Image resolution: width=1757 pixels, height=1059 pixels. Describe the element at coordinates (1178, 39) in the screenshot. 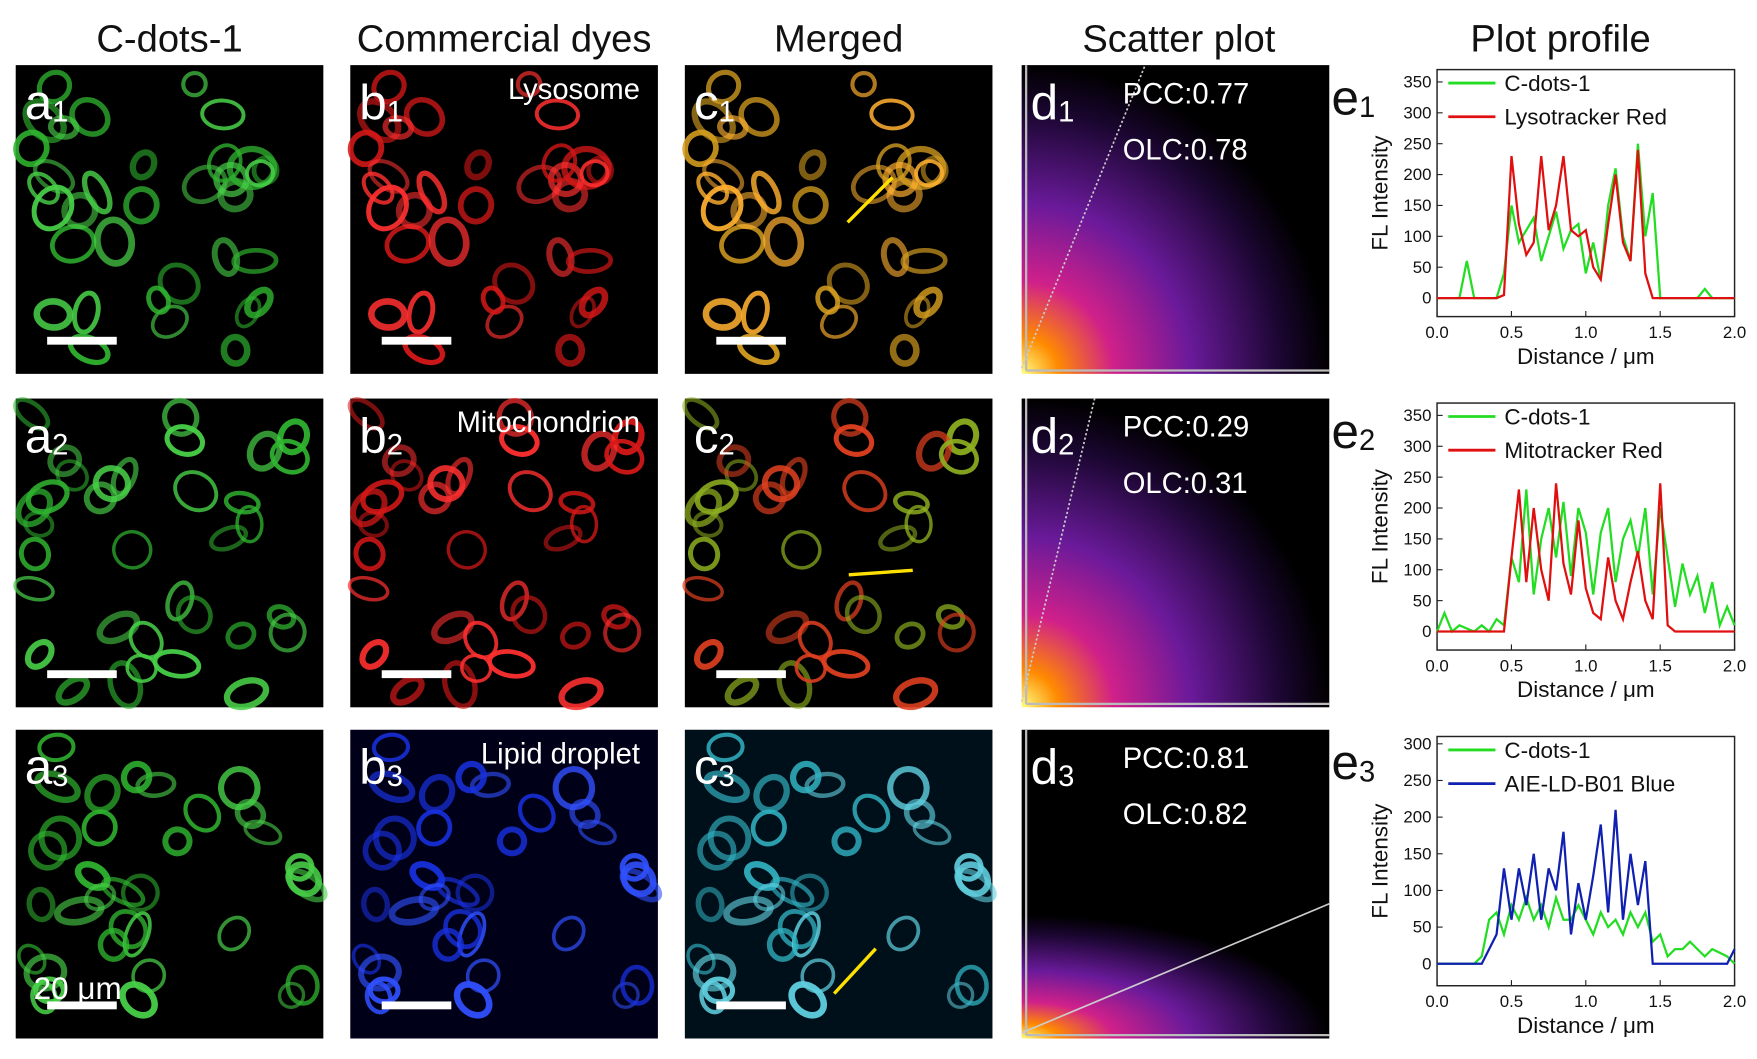

I see `column-header: Scatter plot` at that location.